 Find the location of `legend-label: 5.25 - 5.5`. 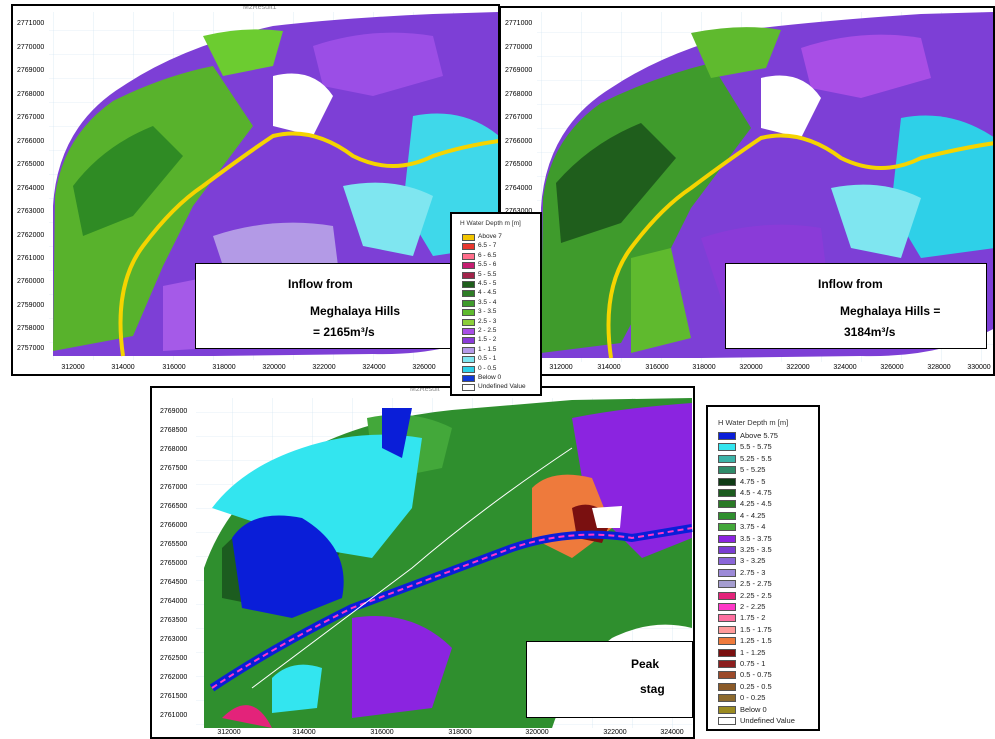

legend-label: 5.25 - 5.5 is located at coordinates (756, 458).